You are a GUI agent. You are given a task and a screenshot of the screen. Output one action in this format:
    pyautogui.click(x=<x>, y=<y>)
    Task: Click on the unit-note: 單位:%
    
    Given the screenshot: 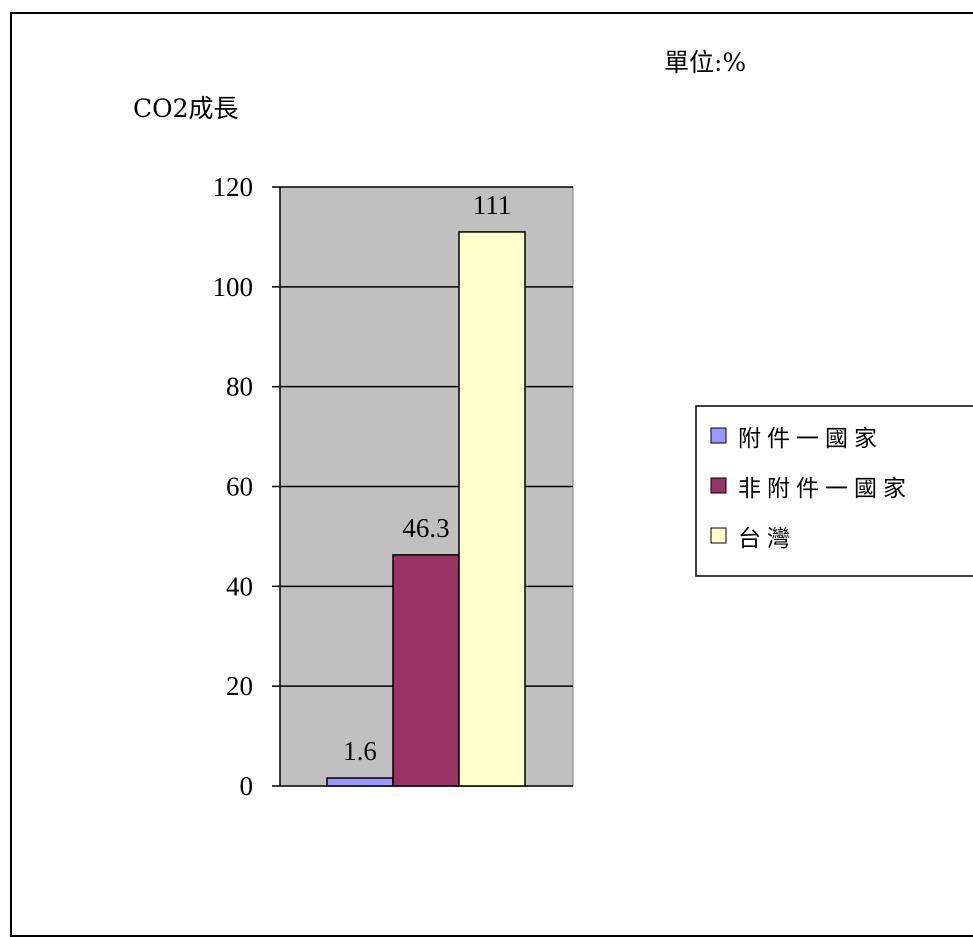 What is the action you would take?
    pyautogui.click(x=705, y=62)
    